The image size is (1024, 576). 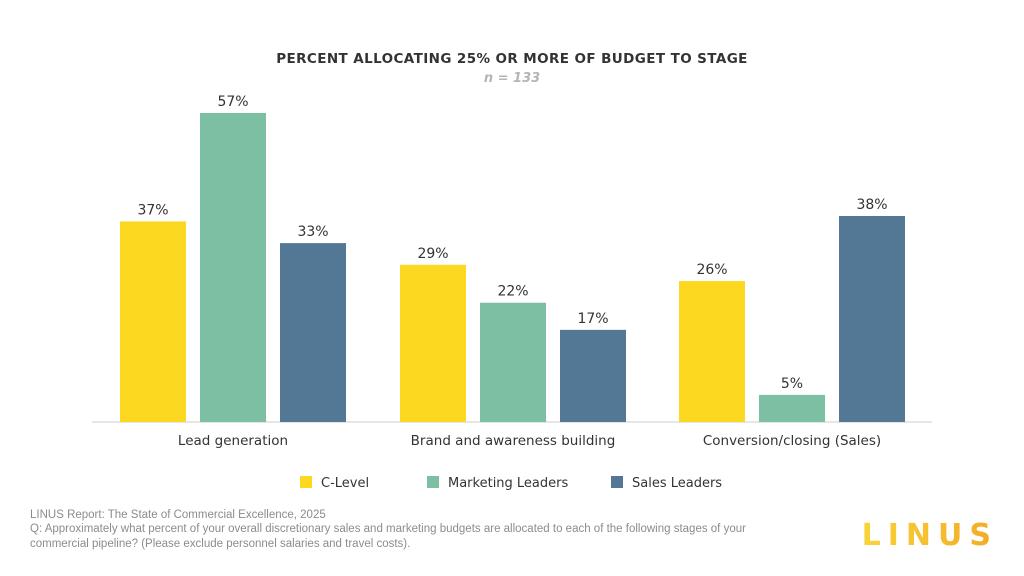 I want to click on category-label-conversion-closing-sales: Conversion/closing (Sales), so click(x=792, y=441).